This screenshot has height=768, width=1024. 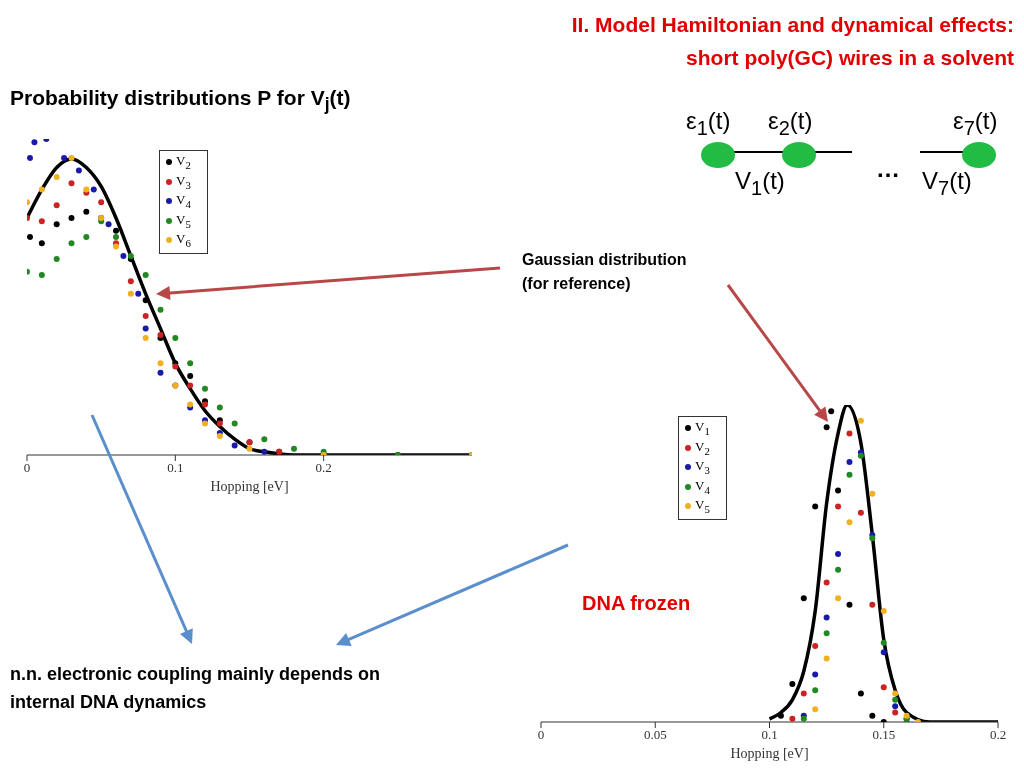 What do you see at coordinates (183, 220) in the screenshot?
I see `legend-label: V$_{5}$` at bounding box center [183, 220].